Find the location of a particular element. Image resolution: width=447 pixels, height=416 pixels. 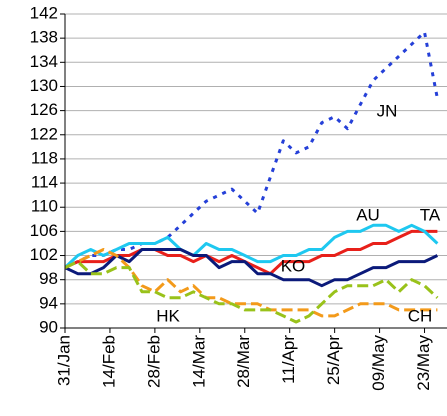

x-tick-label: 14/Feb is located at coordinates (108, 361).